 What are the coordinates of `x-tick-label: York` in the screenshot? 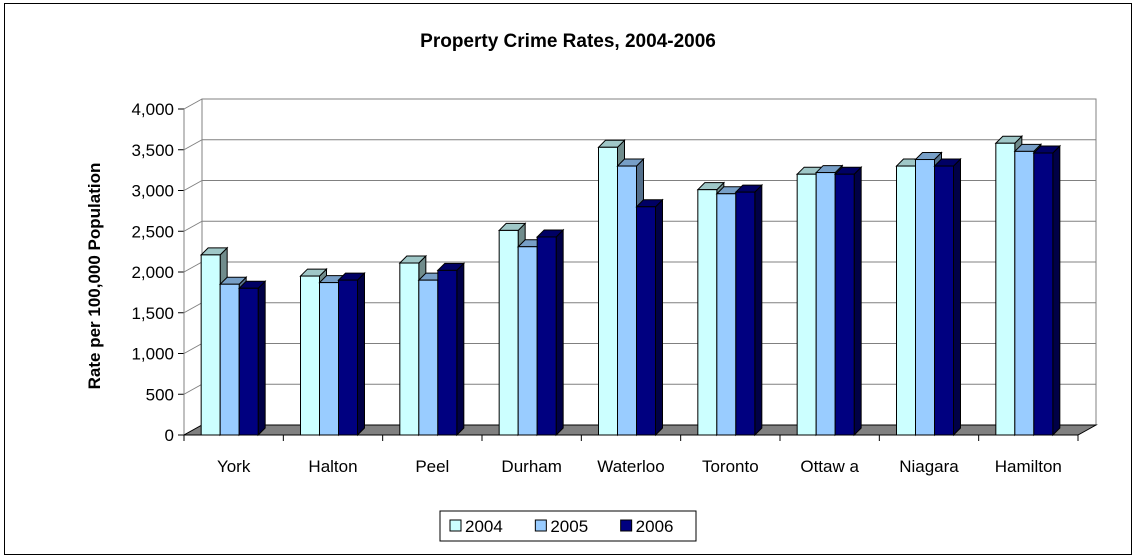 It's located at (234, 466).